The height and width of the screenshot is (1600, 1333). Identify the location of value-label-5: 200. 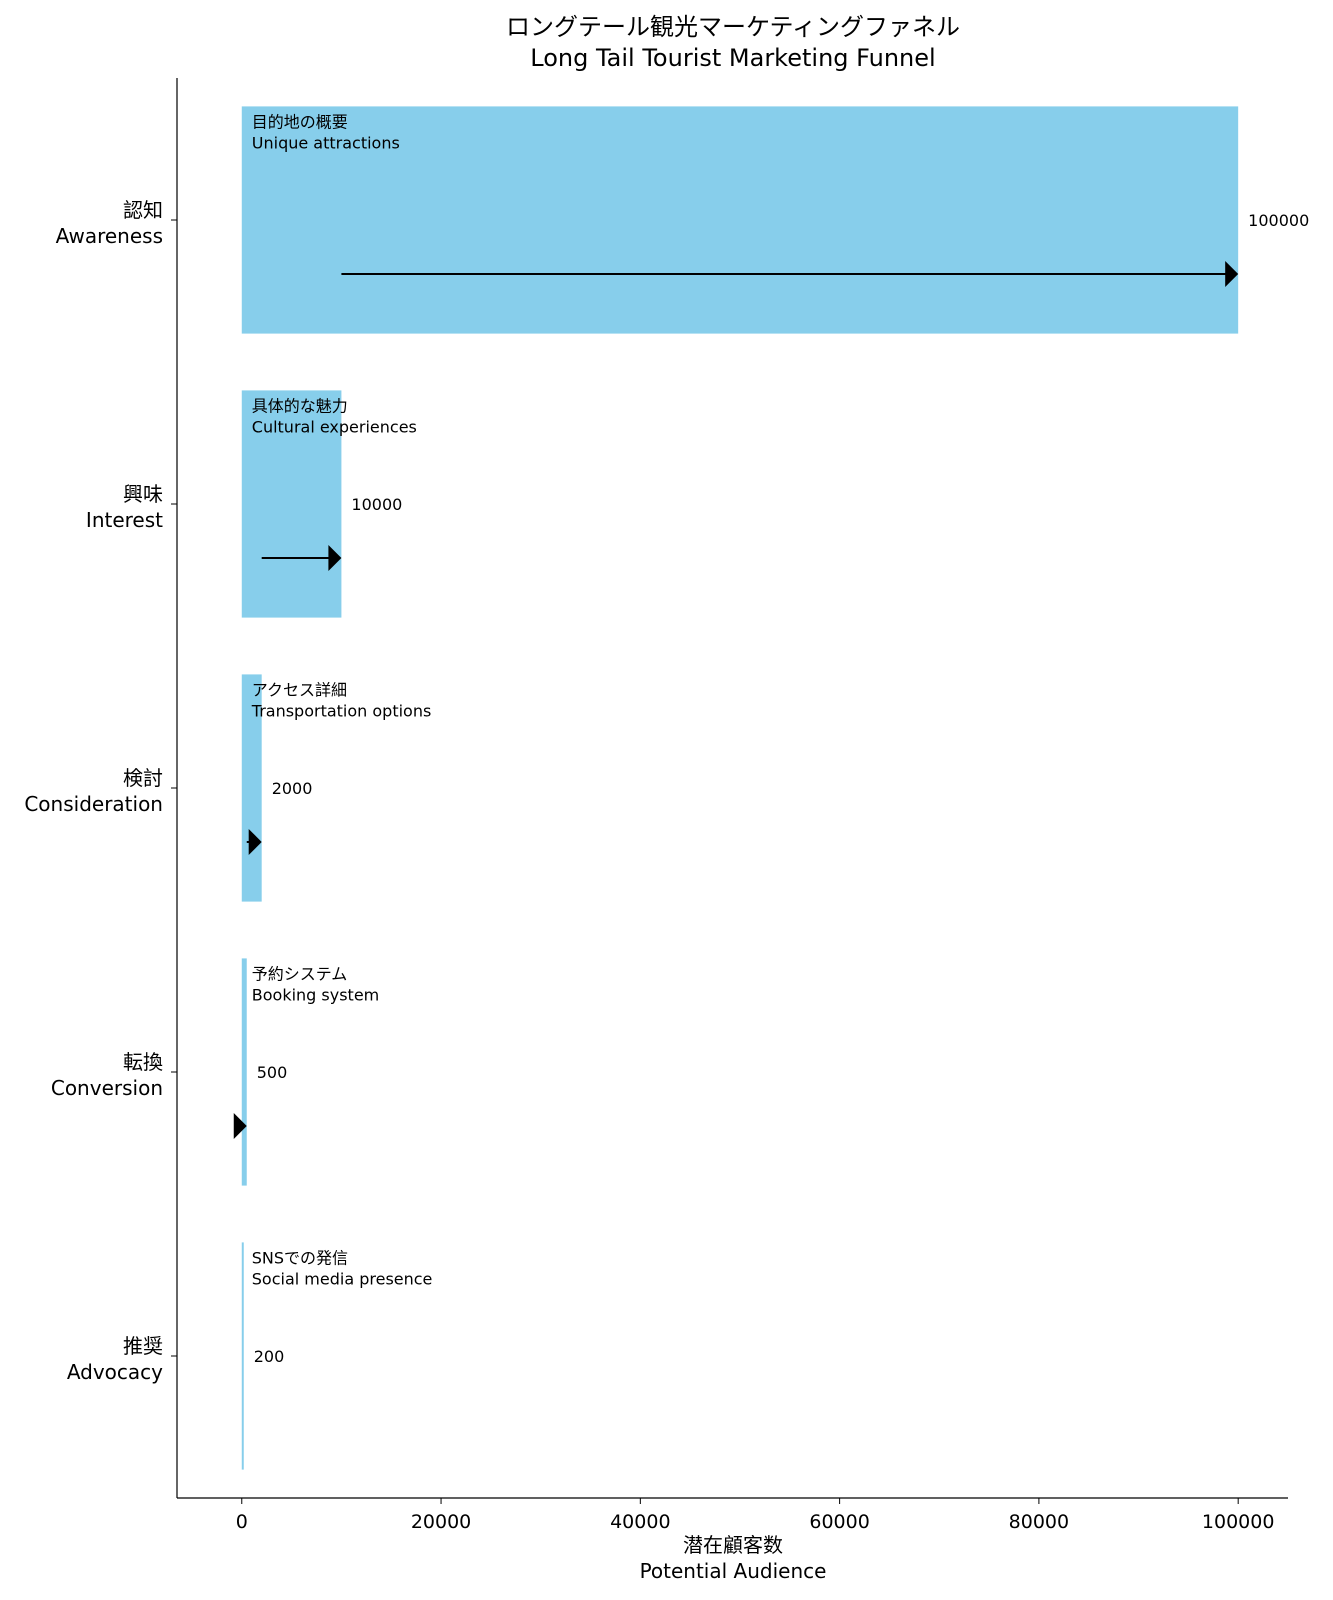
(269, 1356).